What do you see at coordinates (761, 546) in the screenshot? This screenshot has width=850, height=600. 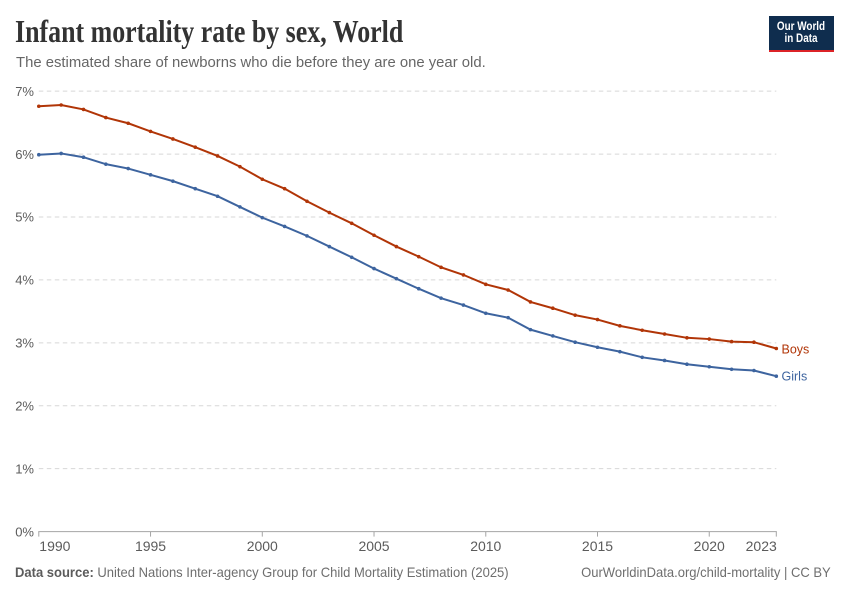 I see `svg-text: 2023` at bounding box center [761, 546].